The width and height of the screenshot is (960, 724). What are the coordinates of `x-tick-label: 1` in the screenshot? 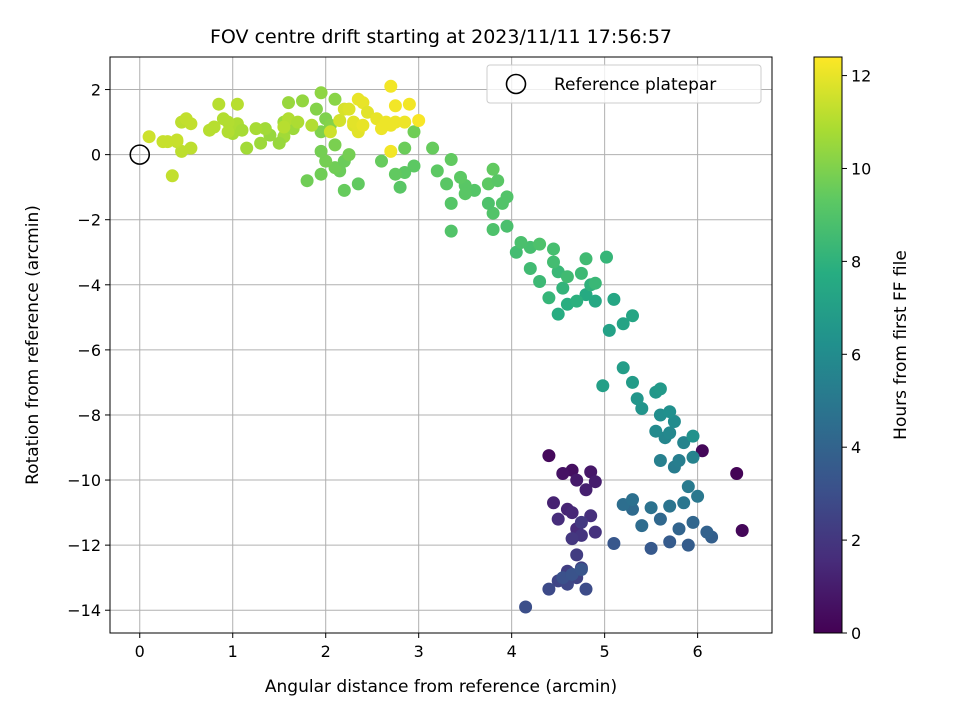 It's located at (233, 651).